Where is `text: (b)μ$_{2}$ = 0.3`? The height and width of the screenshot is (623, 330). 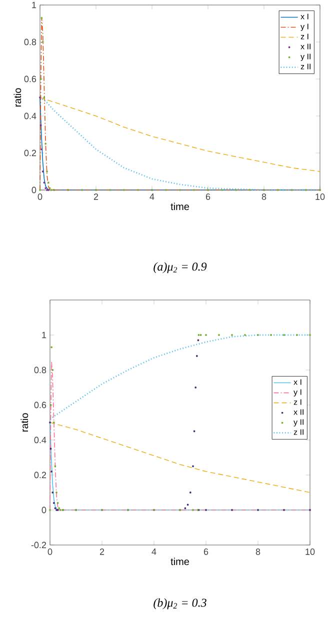 text: (b)μ$_{2}$ = 0.3 is located at coordinates (180, 604).